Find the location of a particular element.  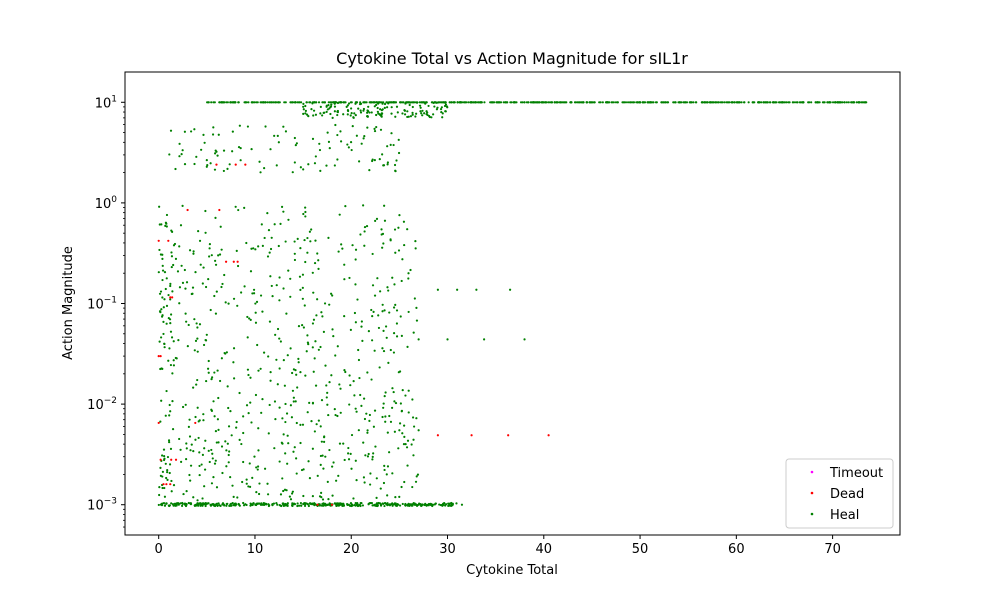

legend-label-dead: Dead is located at coordinates (847, 494).